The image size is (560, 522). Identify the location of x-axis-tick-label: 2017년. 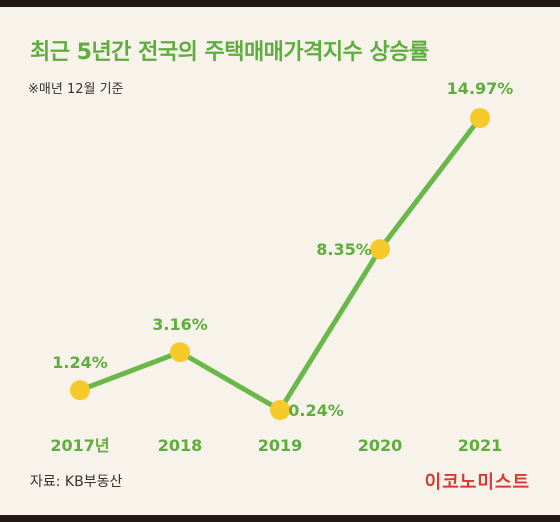
(79, 445).